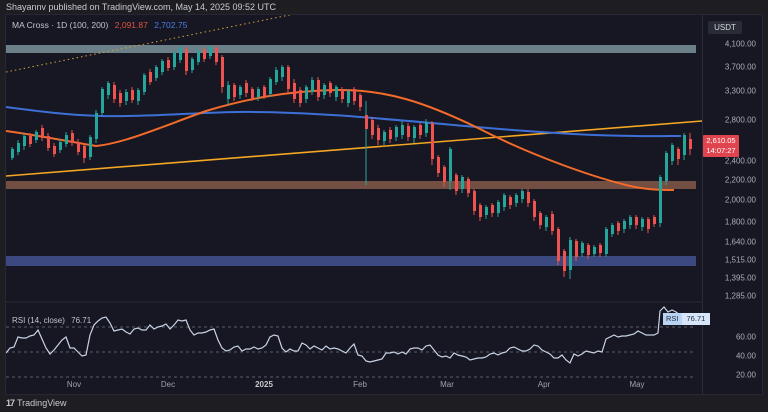  I want to click on solid-trendline, so click(354, 148).